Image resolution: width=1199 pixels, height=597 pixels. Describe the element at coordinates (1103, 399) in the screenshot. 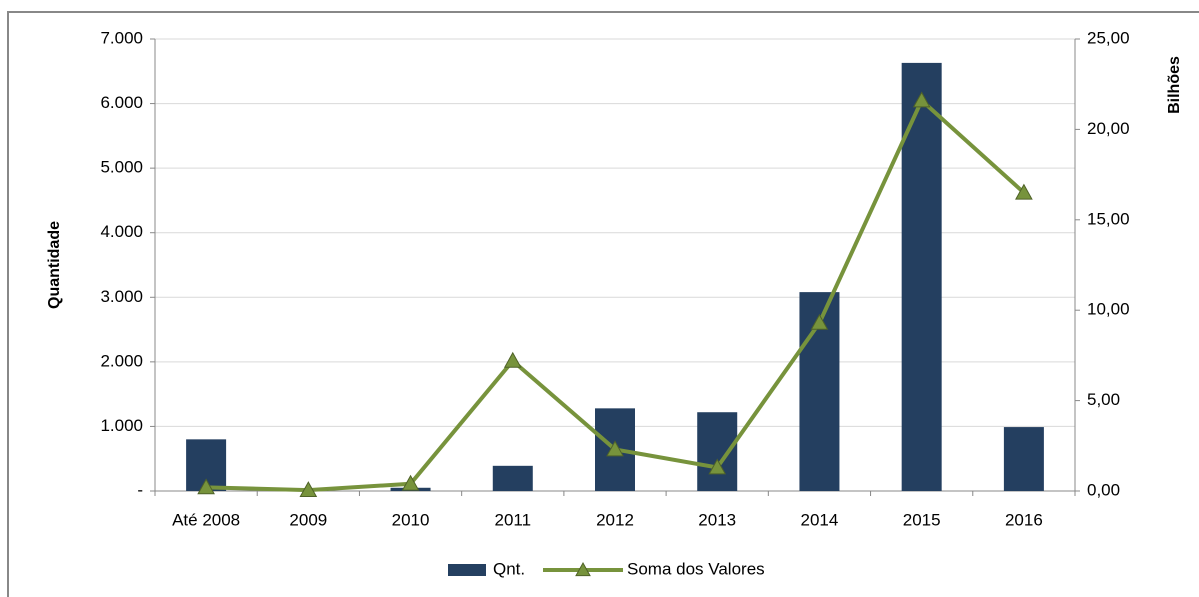

I see `y2-tick-label: 5,00` at that location.